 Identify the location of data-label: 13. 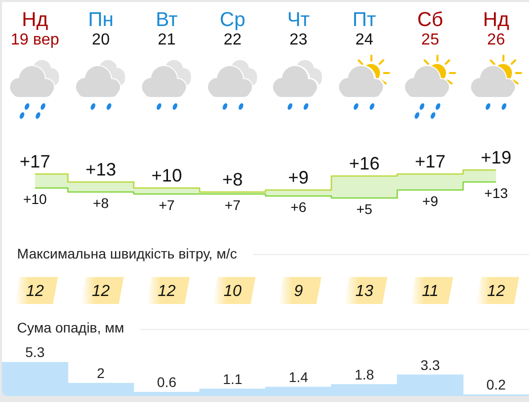
(364, 291).